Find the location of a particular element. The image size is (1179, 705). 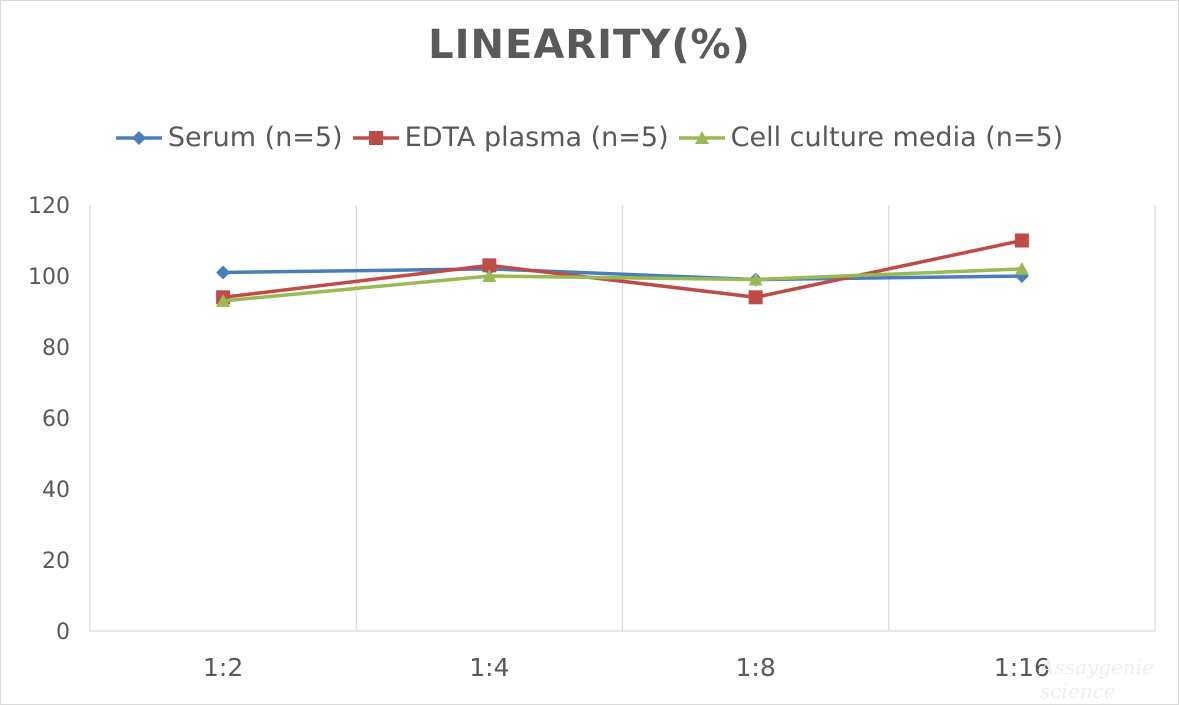

legend-swatch-serum is located at coordinates (138, 137).